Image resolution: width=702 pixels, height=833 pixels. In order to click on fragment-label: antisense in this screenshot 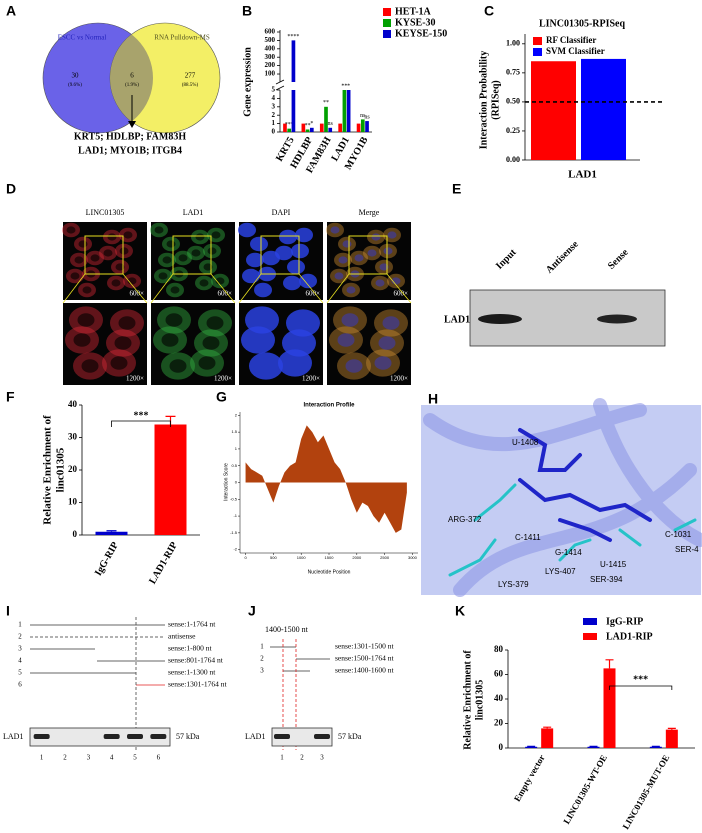, I will do `click(182, 636)`.